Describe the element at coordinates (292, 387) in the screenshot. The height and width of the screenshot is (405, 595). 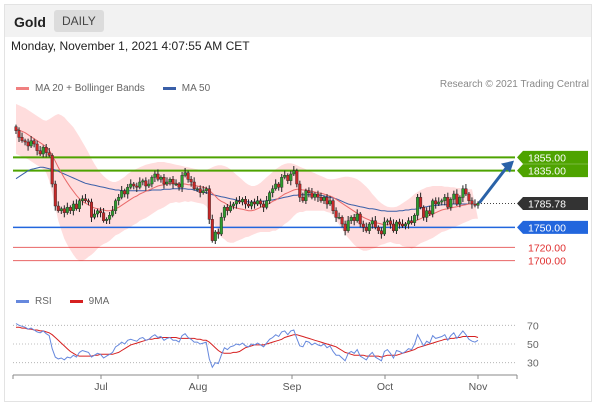
I see `x-tick-label: Sep` at that location.